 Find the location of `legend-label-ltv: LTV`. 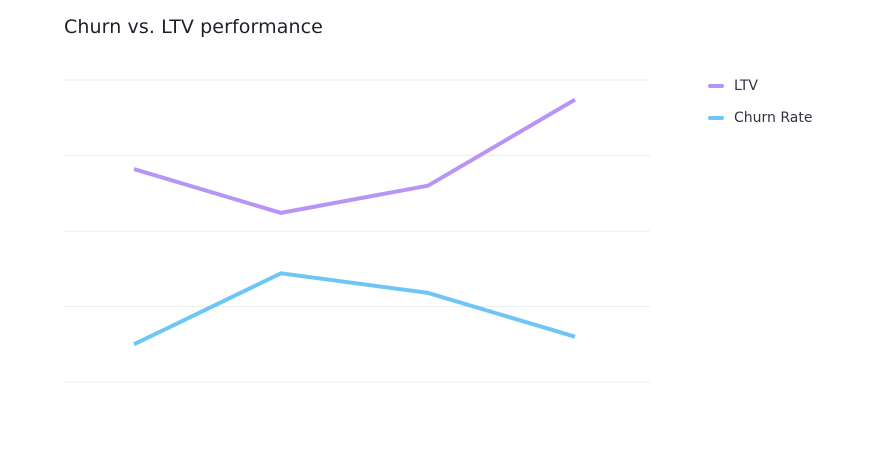

legend-label-ltv: LTV is located at coordinates (746, 86).